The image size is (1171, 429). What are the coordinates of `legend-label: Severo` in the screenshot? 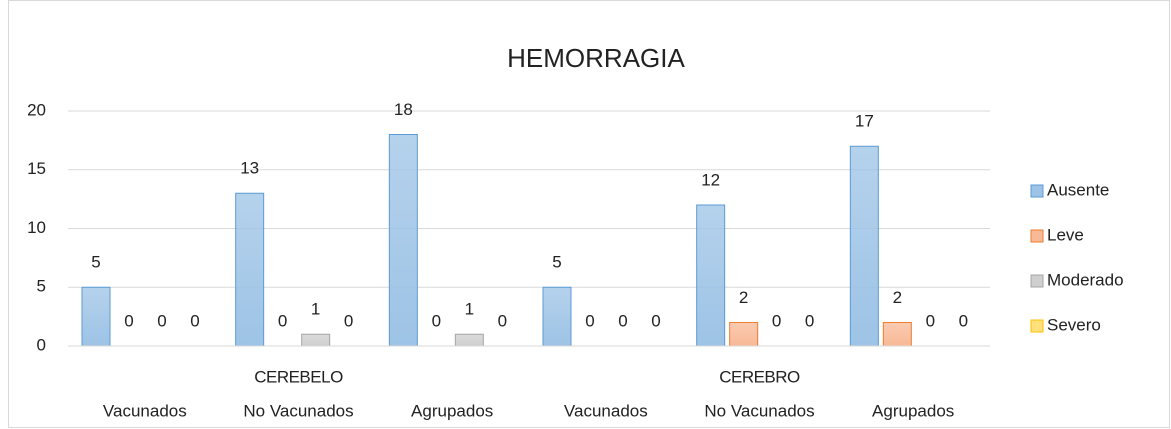 It's located at (1074, 324).